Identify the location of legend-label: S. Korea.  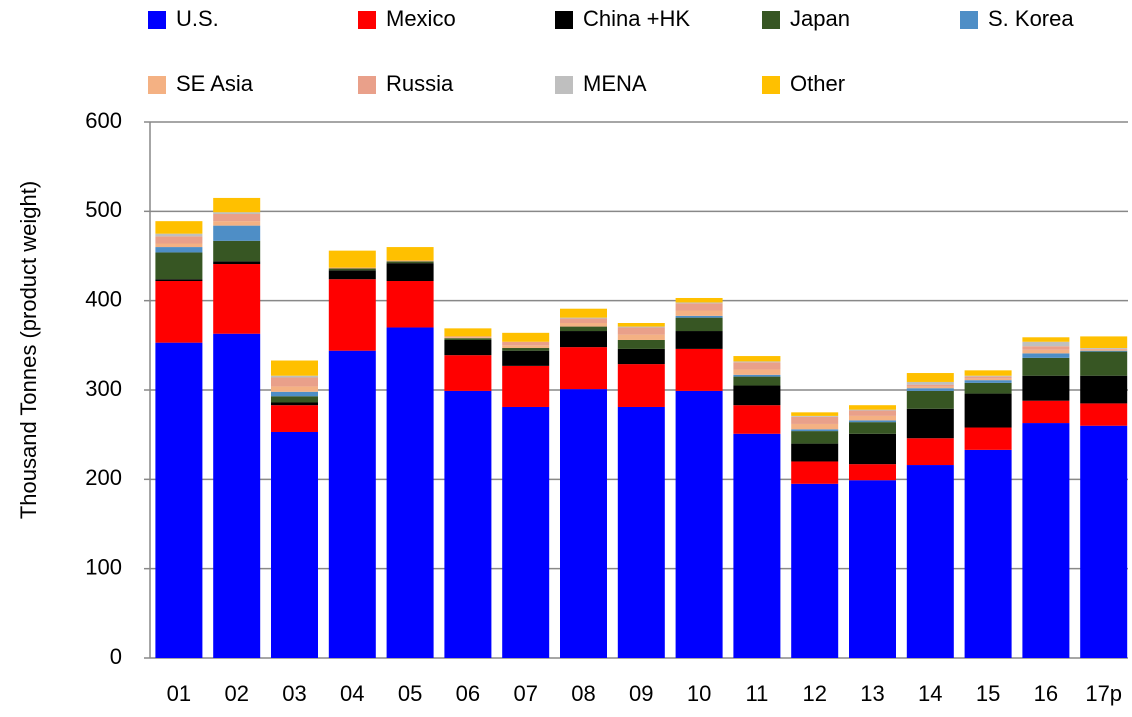
(1031, 18).